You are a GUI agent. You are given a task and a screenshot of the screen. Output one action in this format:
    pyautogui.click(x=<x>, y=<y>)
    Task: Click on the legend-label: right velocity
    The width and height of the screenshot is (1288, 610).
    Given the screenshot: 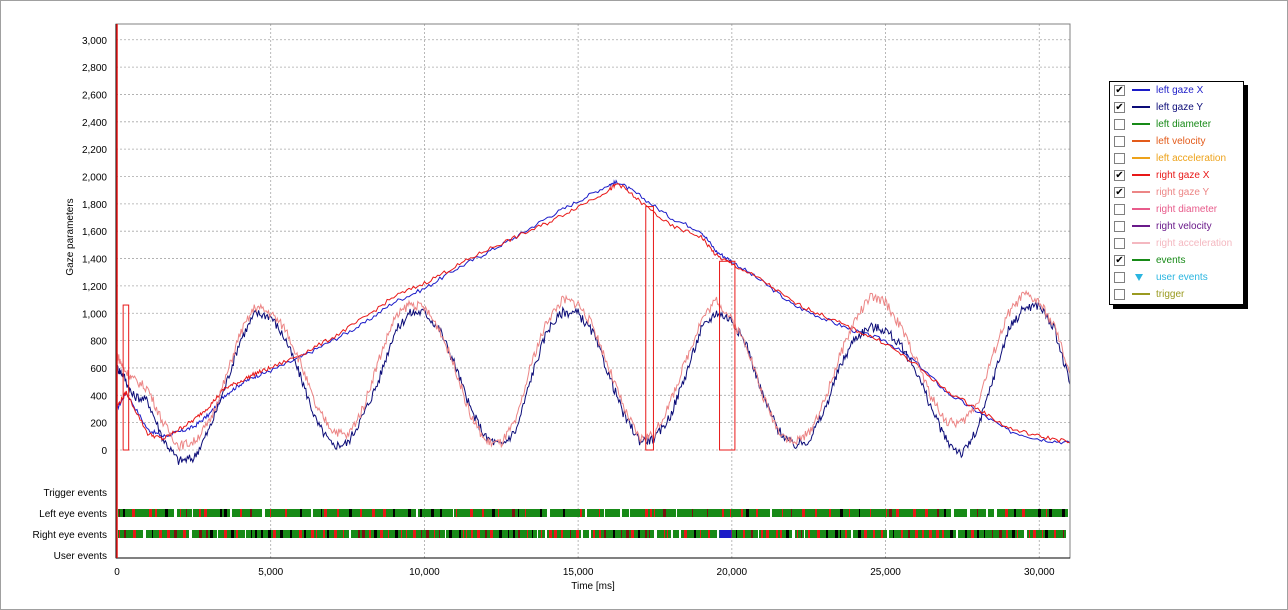 What is the action you would take?
    pyautogui.click(x=1184, y=226)
    